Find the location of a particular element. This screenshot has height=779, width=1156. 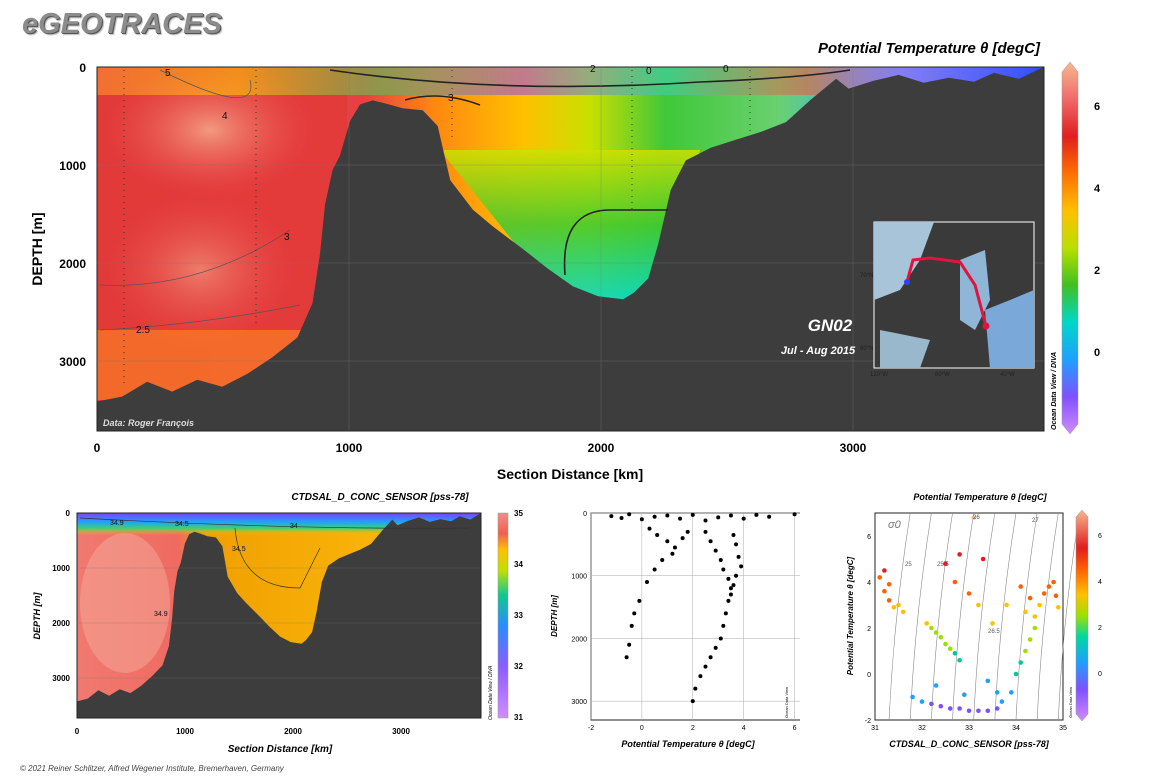

svg-text: 31 is located at coordinates (518, 717).